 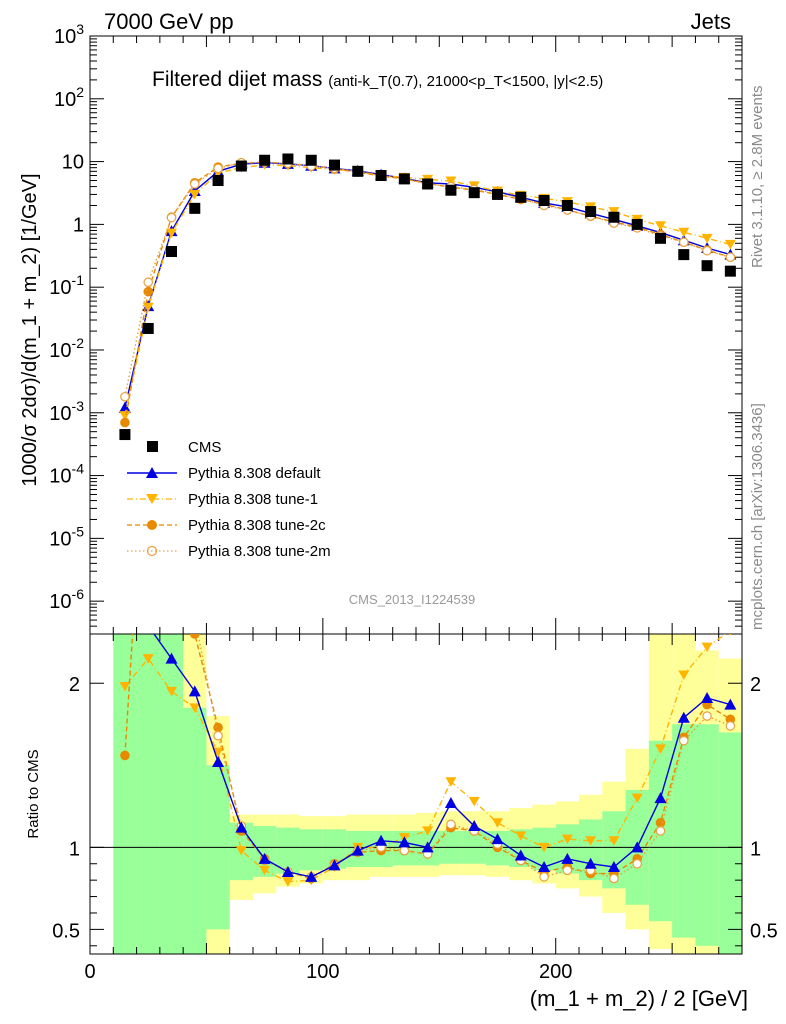 I want to click on x-tick-label: 100, so click(x=322, y=972).